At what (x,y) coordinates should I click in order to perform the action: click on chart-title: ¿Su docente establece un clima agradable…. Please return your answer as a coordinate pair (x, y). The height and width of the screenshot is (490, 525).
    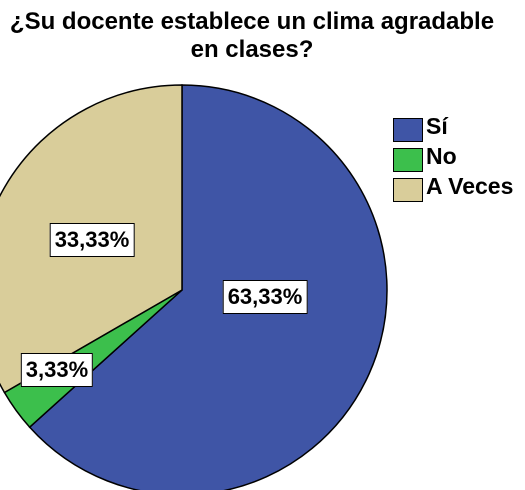
    Looking at the image, I should click on (252, 35).